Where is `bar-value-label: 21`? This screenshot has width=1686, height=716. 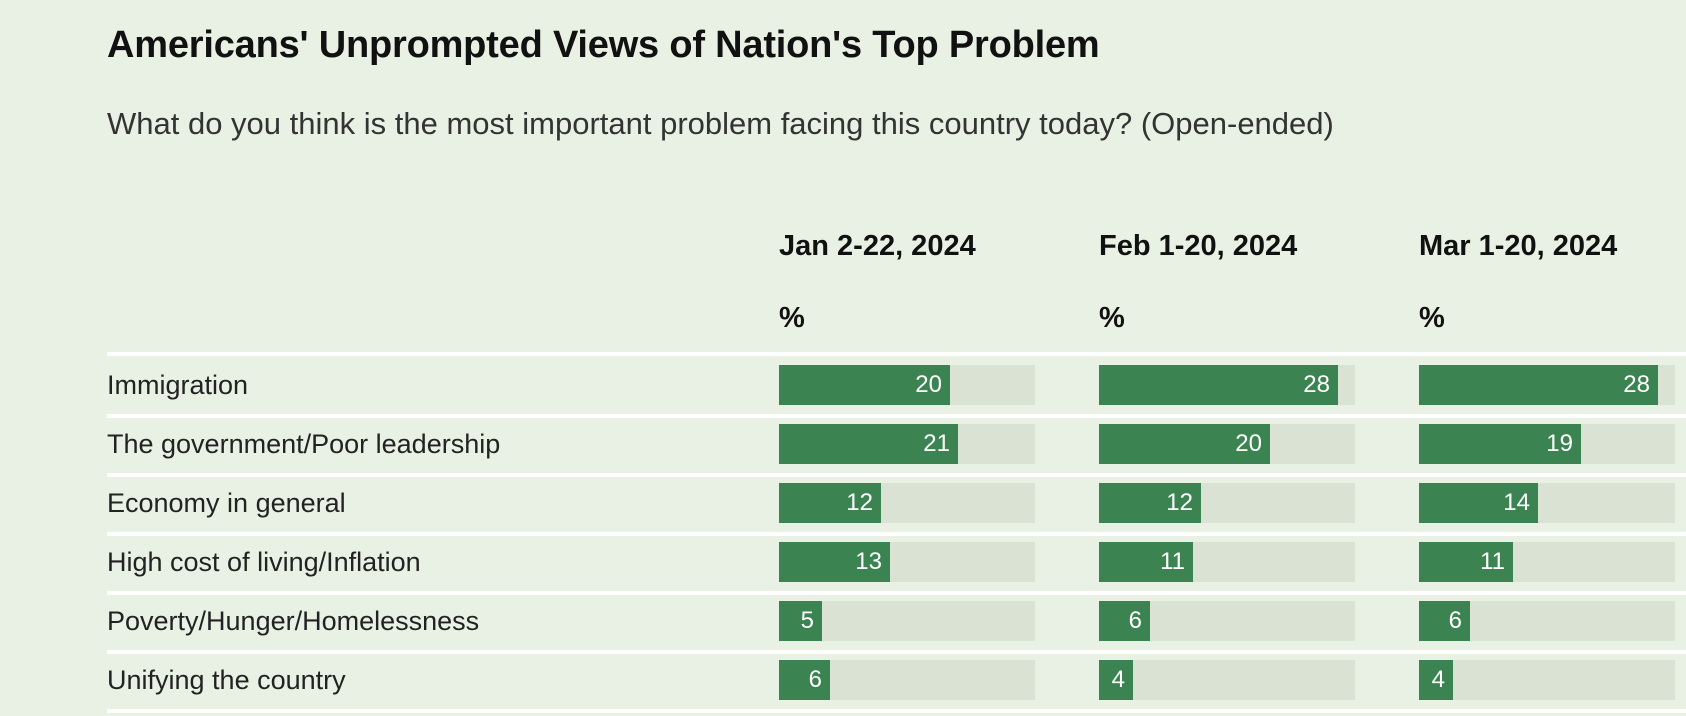
bar-value-label: 21 is located at coordinates (936, 443).